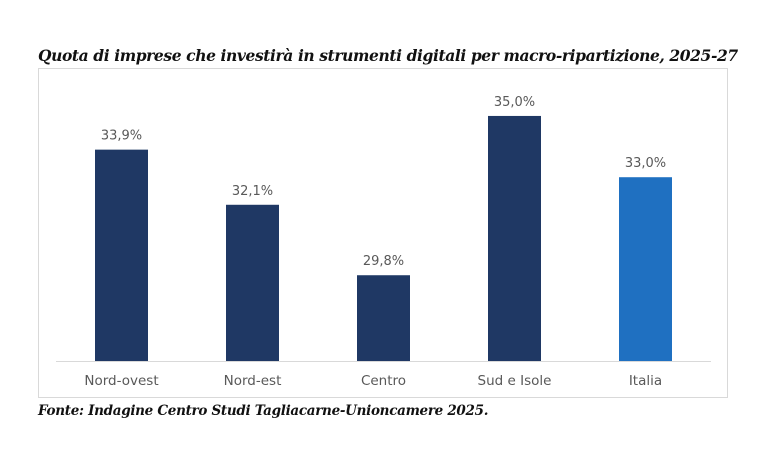  What do you see at coordinates (383, 318) in the screenshot?
I see `bar-centro` at bounding box center [383, 318].